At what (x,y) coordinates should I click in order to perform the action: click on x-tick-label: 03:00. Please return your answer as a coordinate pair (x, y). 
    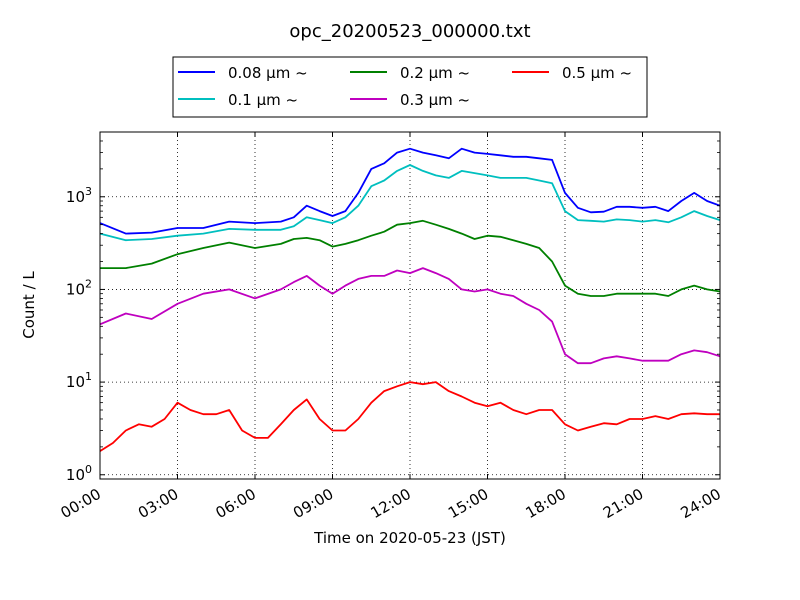
    Looking at the image, I should click on (158, 503).